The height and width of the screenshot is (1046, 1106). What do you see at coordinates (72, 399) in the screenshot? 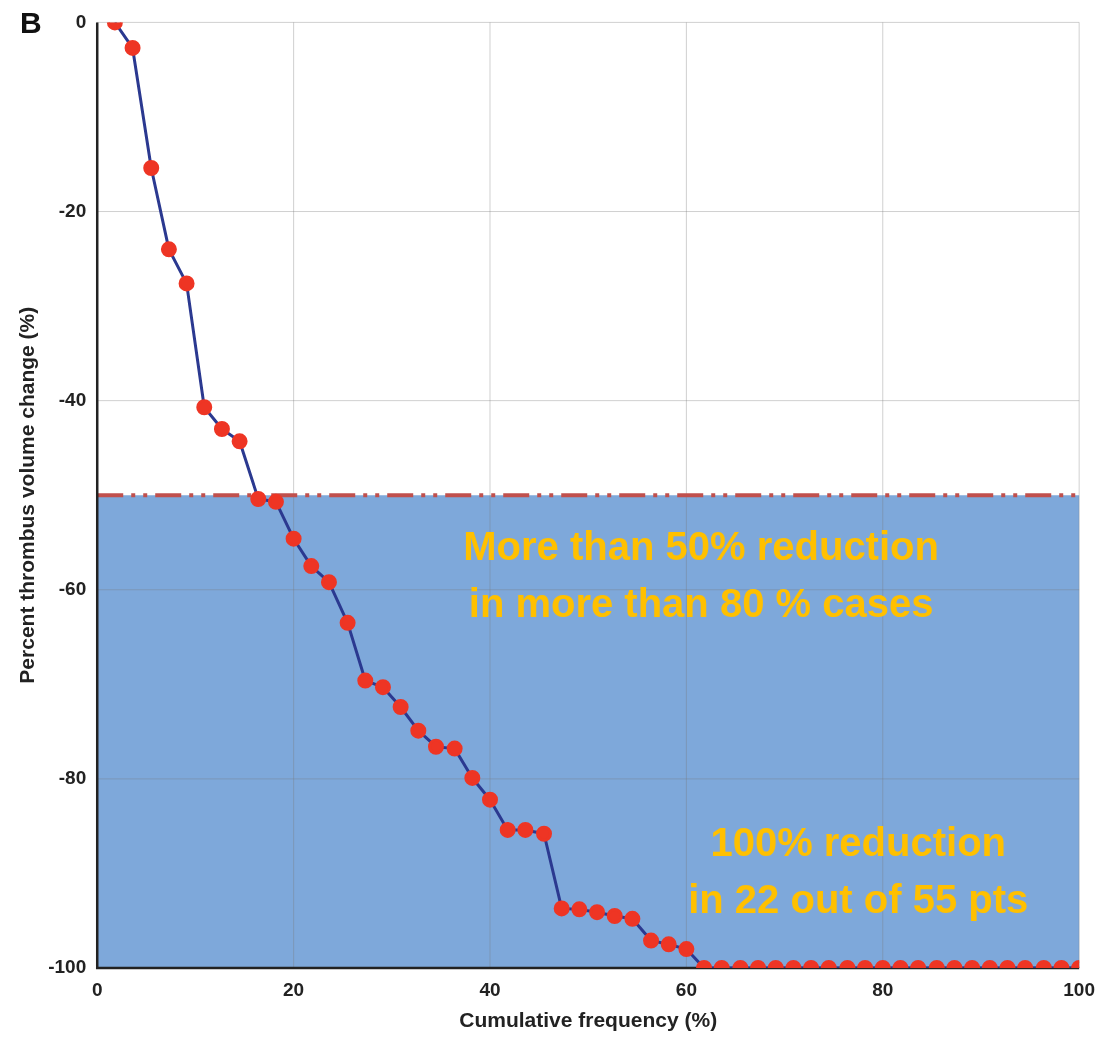
I see `y-tick-label: -40` at bounding box center [72, 399].